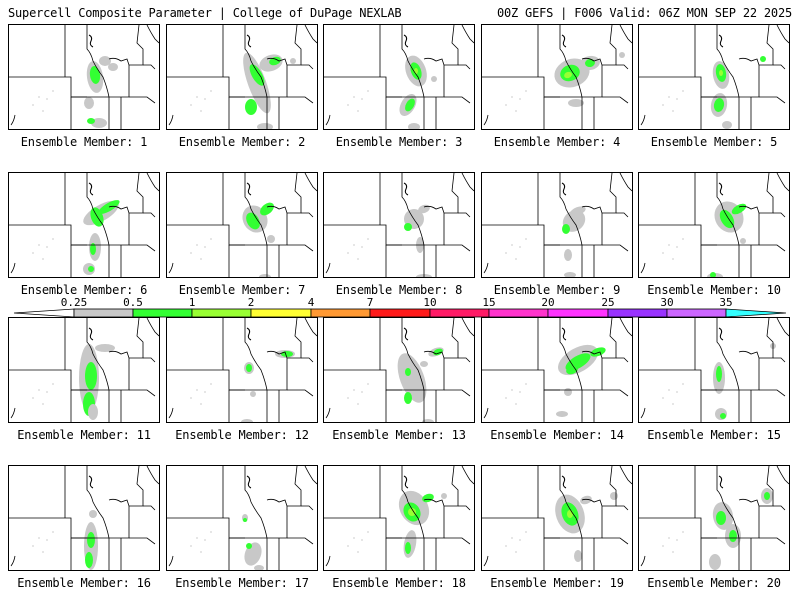  What do you see at coordinates (557, 142) in the screenshot?
I see `ensemble-member-label: Ensemble Member: 4` at bounding box center [557, 142].